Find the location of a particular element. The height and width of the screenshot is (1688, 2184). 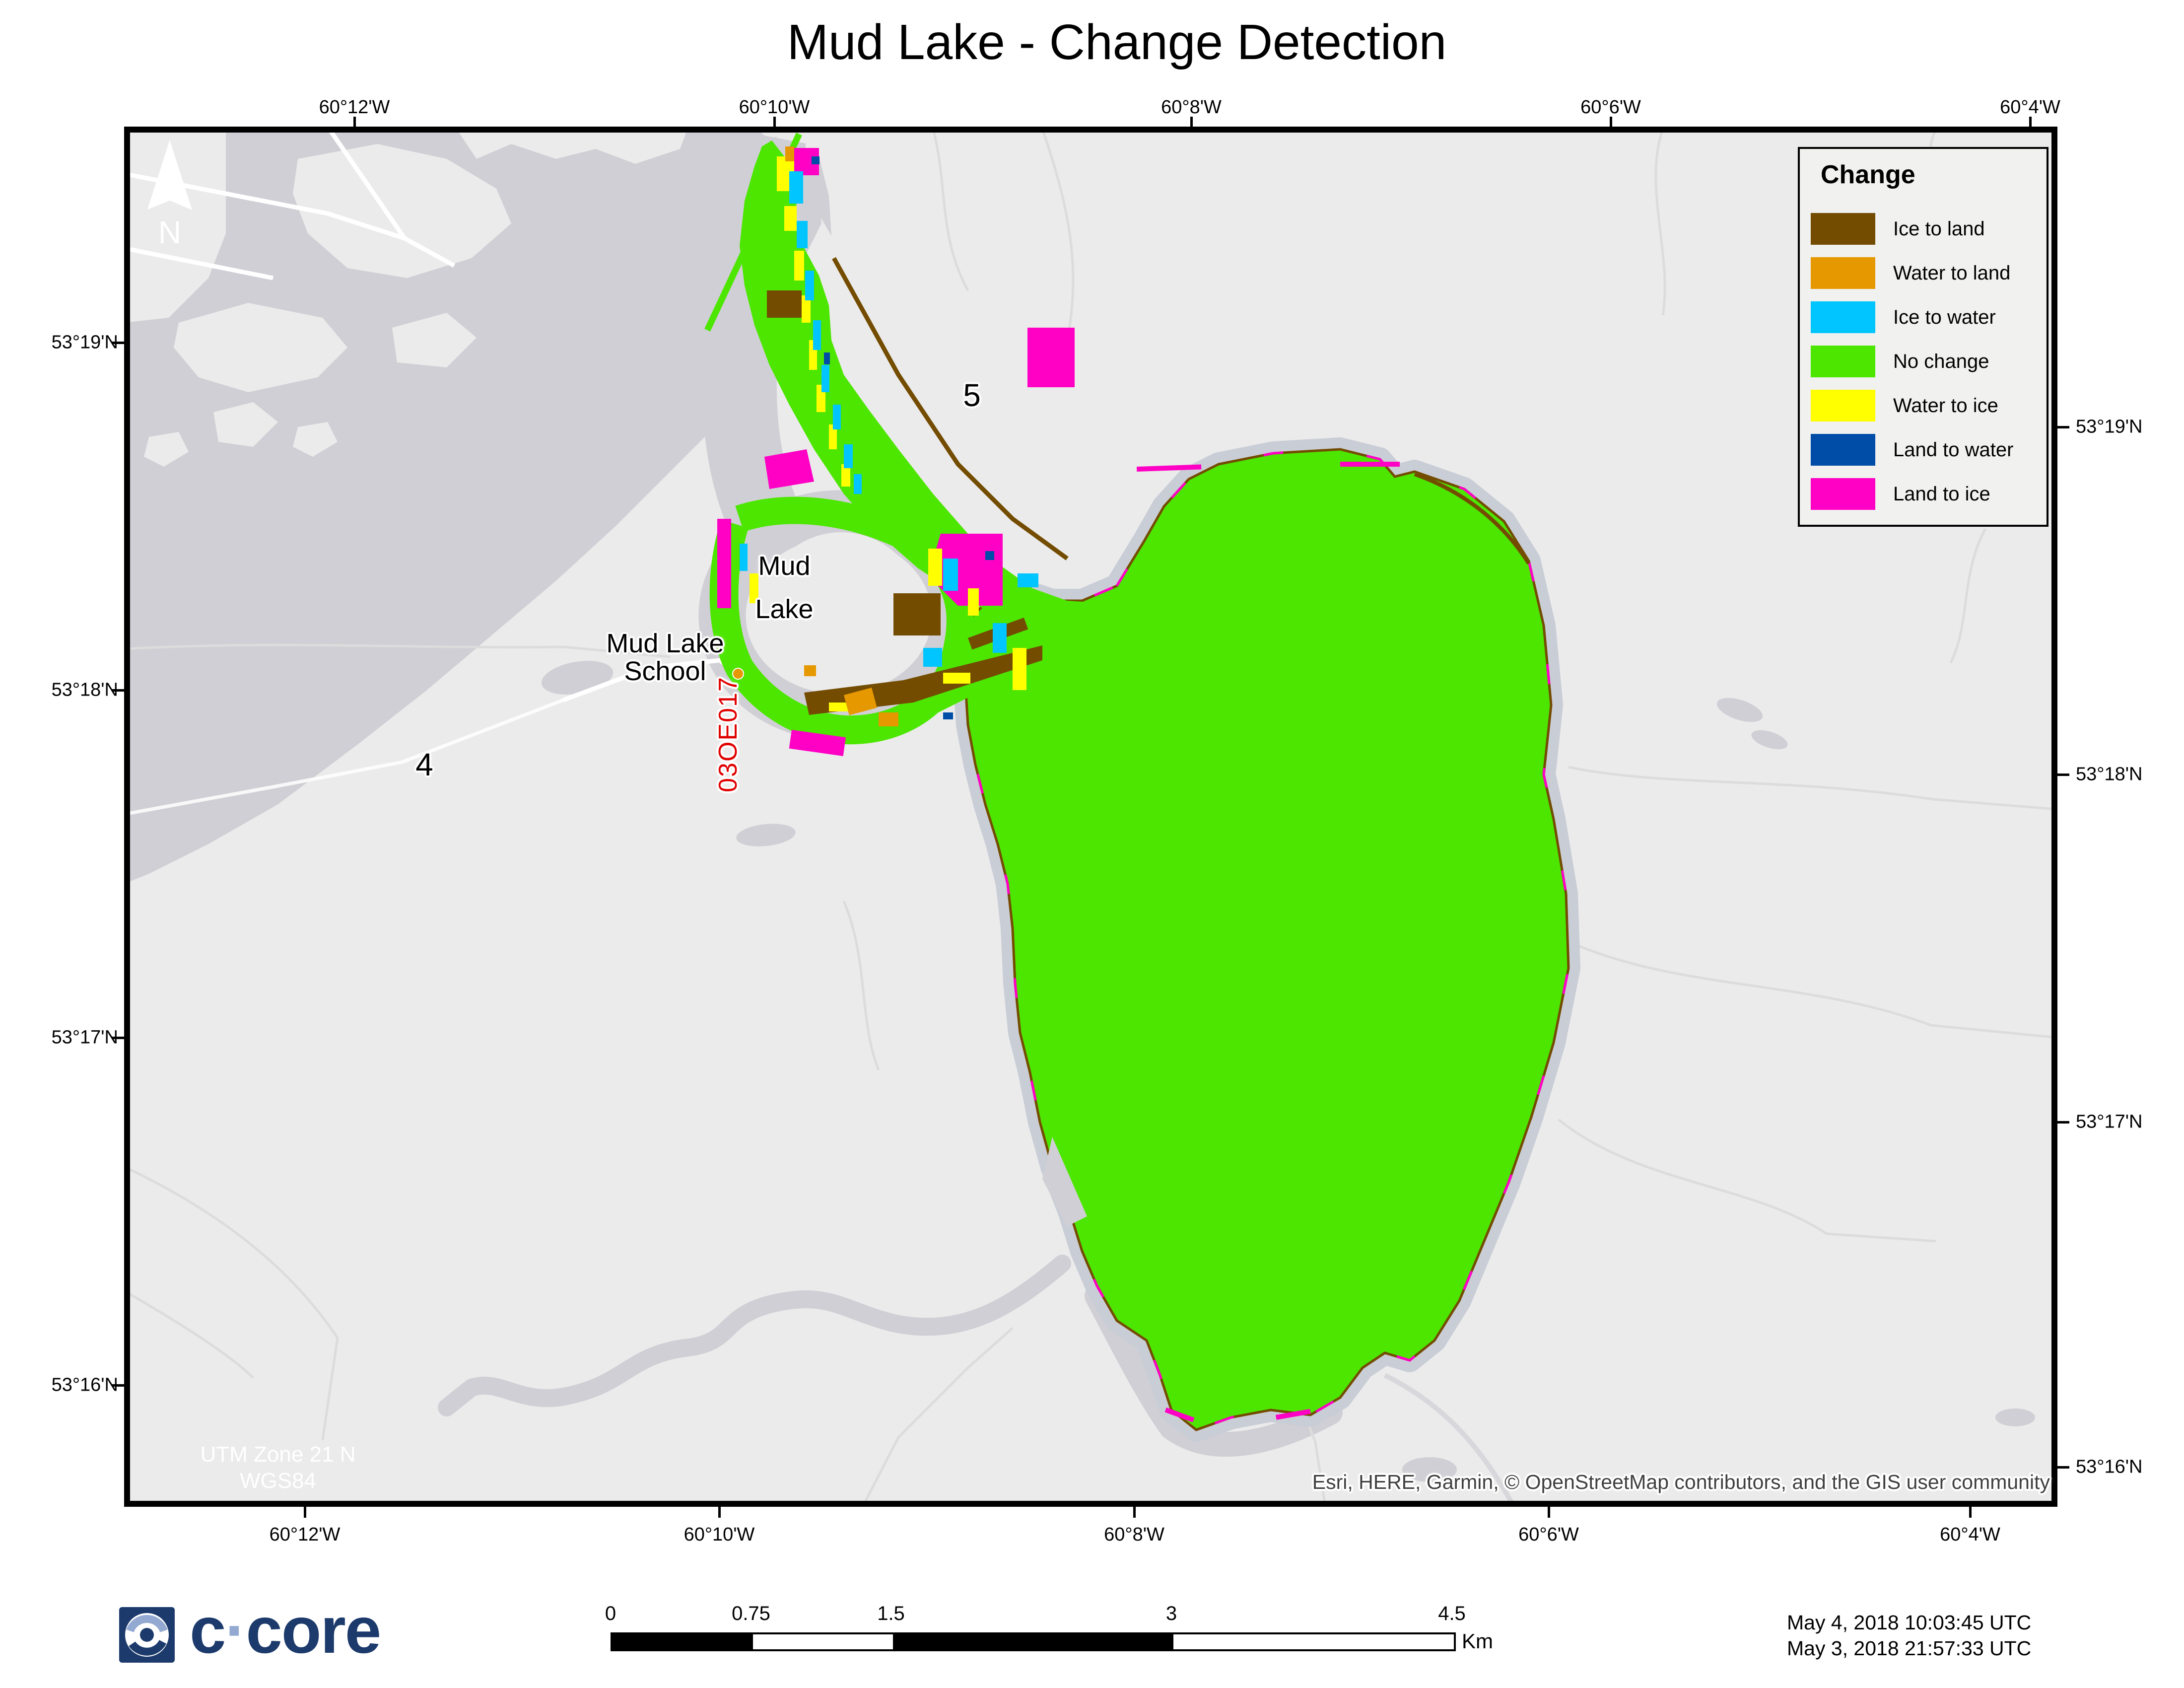

coord-right-3: 53°17'N is located at coordinates (2109, 1121).